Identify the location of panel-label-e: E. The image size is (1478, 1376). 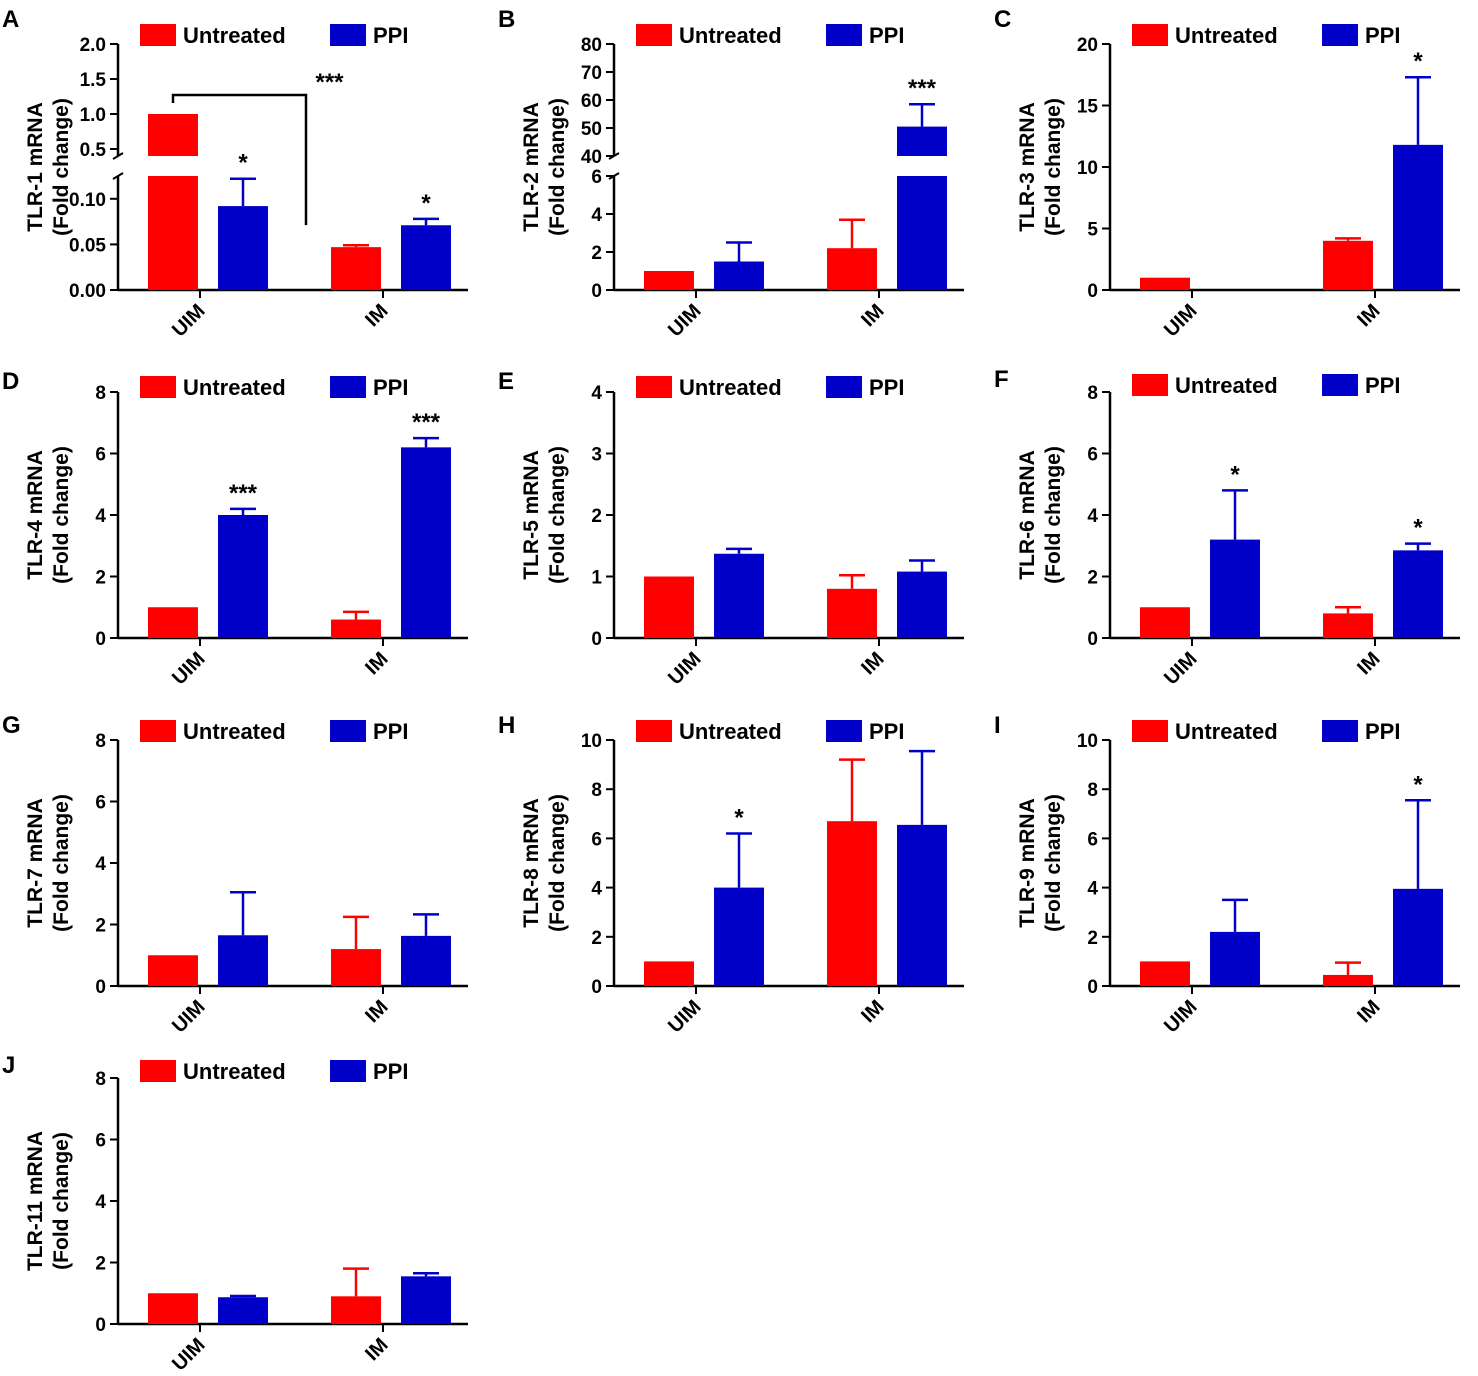
(506, 381).